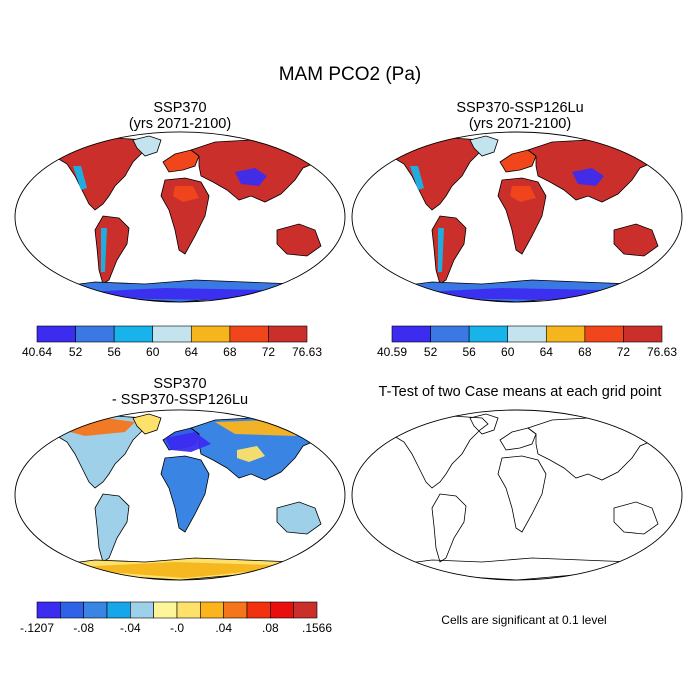 Image resolution: width=700 pixels, height=700 pixels. Describe the element at coordinates (431, 352) in the screenshot. I see `panel-2-colorbar-label-2: 52` at that location.